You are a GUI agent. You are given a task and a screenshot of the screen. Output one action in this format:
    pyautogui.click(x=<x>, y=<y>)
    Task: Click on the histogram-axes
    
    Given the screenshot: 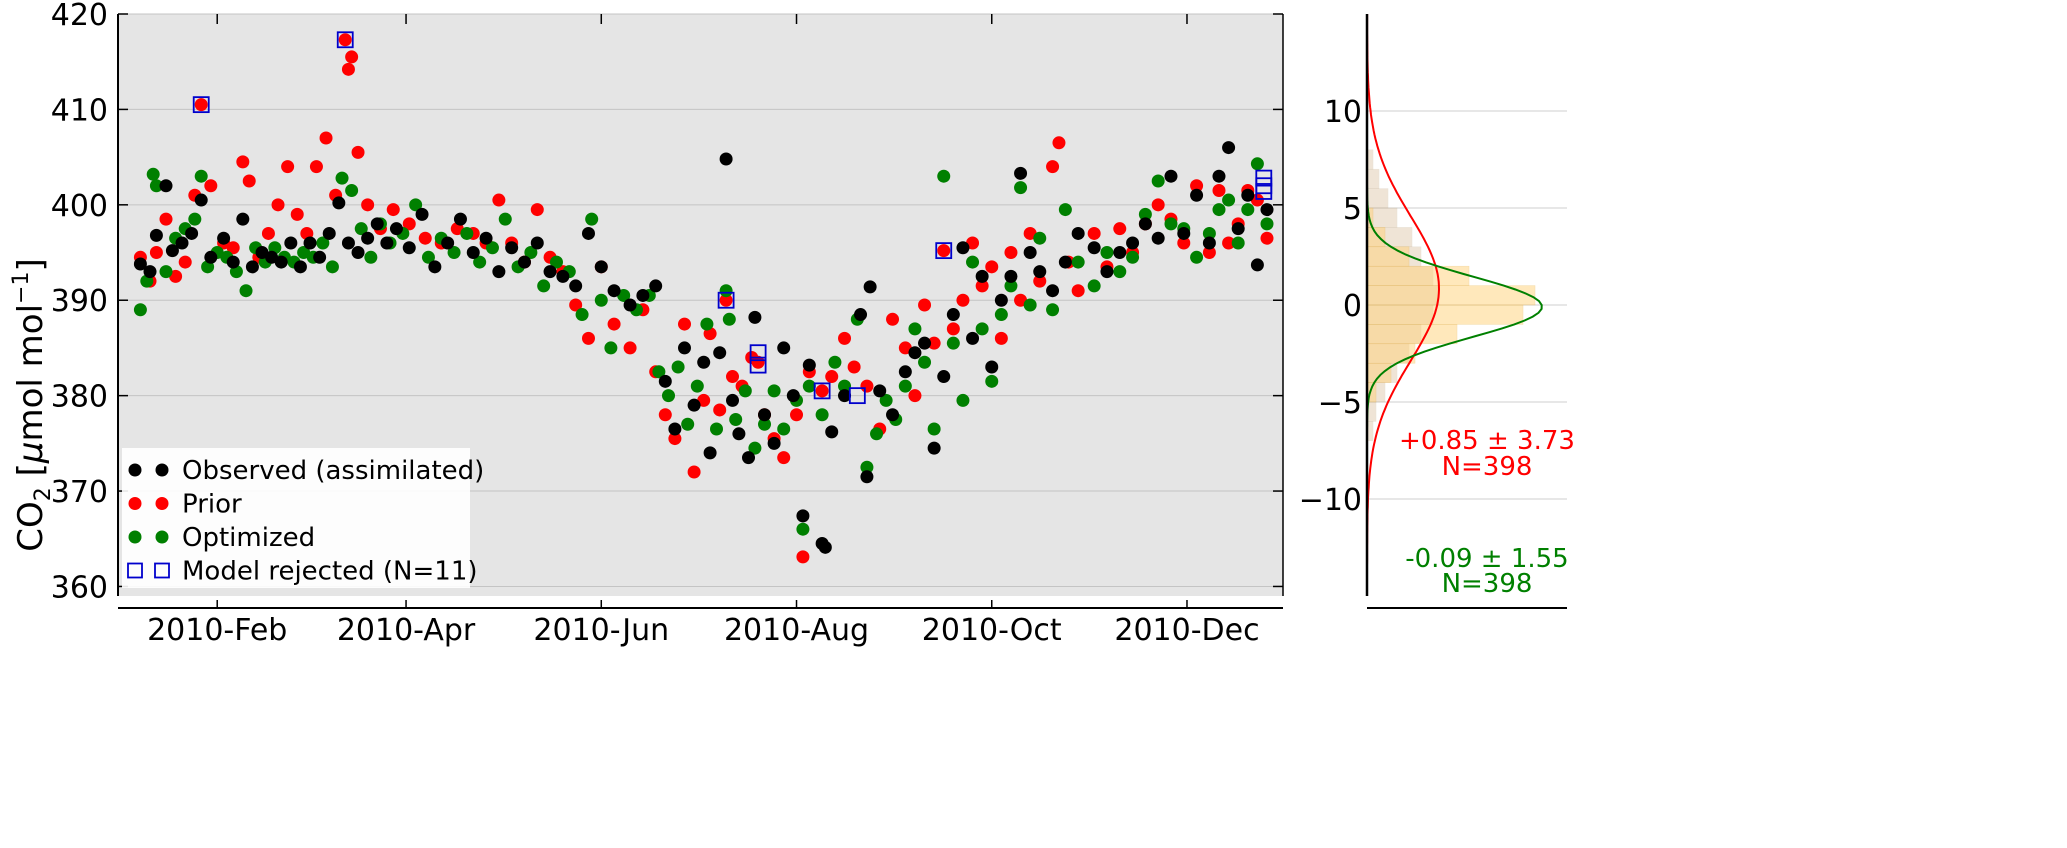 What is the action you would take?
    pyautogui.click(x=1466, y=311)
    